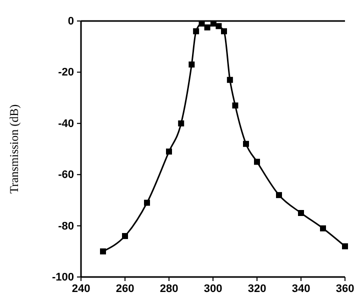 The image size is (358, 302). I want to click on x-tick-label: 360, so click(345, 288).